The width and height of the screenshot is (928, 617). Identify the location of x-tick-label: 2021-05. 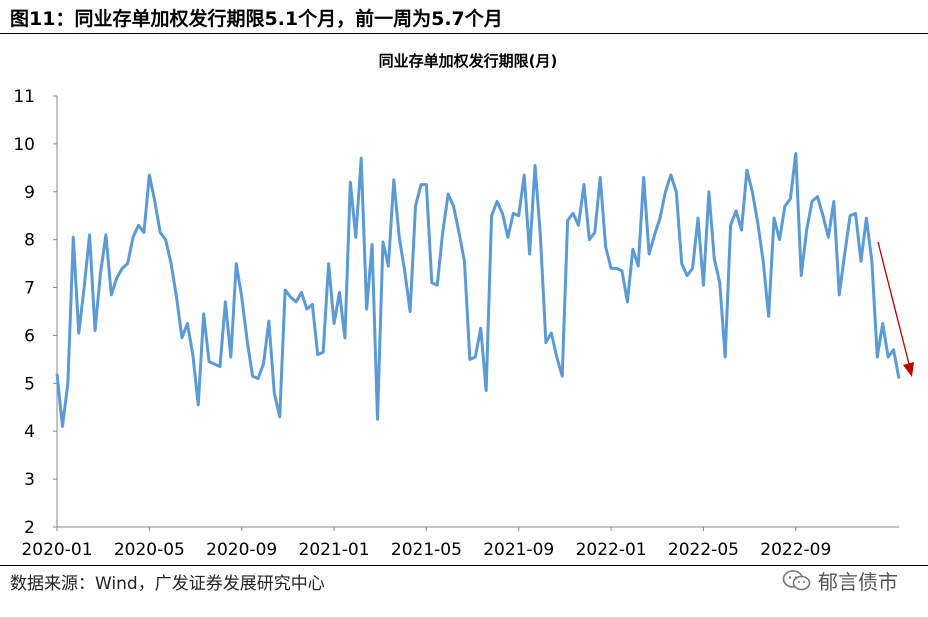
(426, 550).